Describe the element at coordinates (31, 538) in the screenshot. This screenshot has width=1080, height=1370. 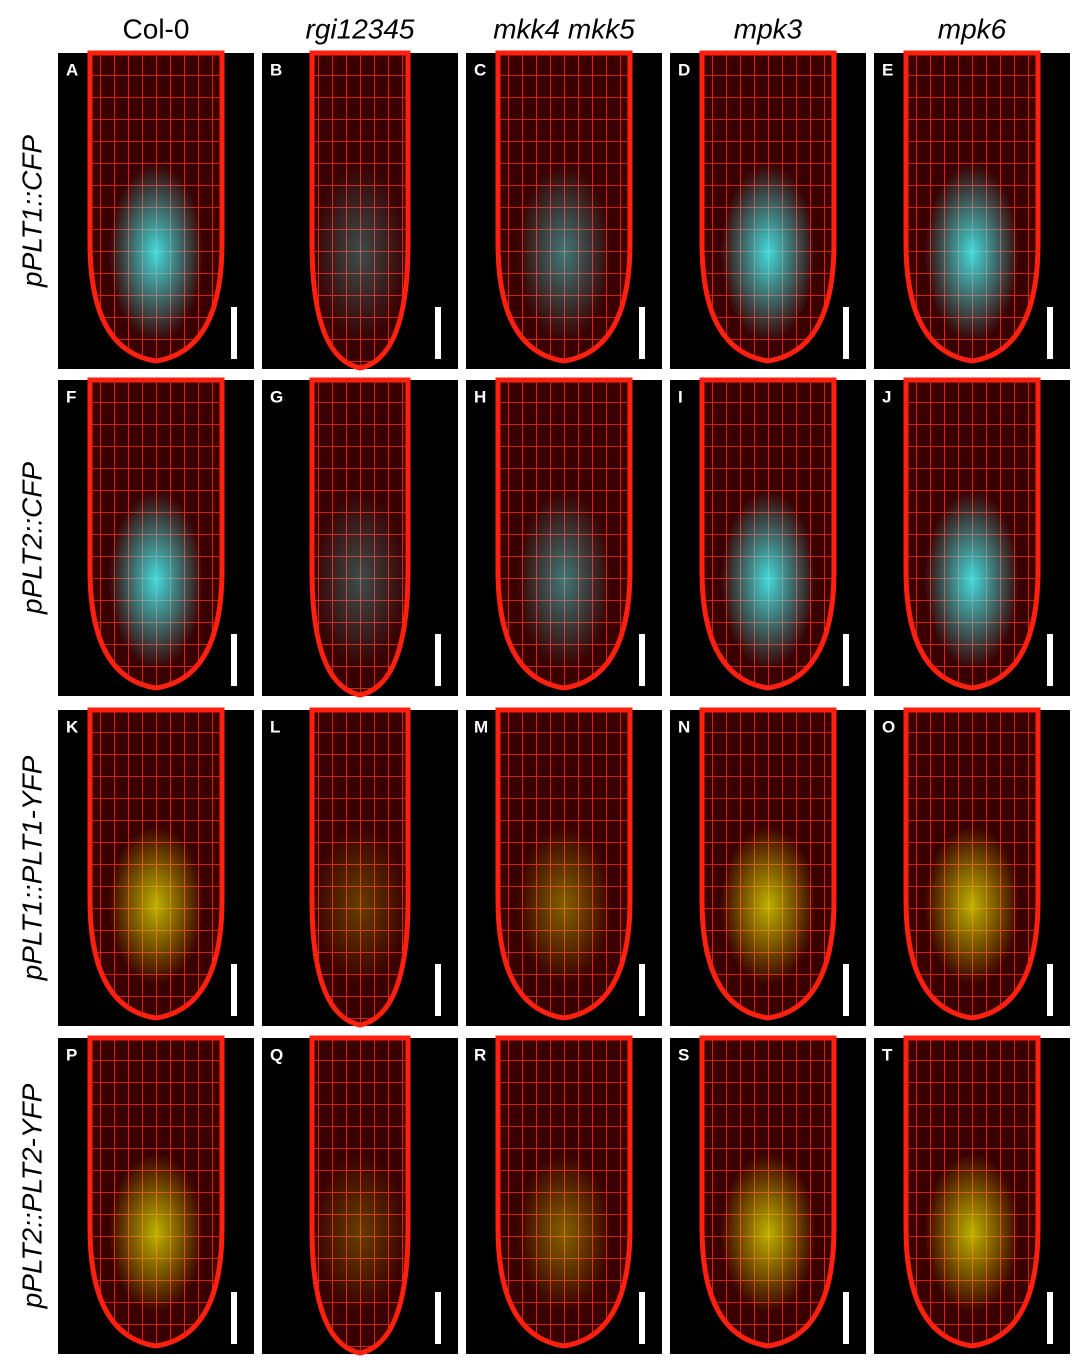
I see `row-label: pPLT2::CFP` at that location.